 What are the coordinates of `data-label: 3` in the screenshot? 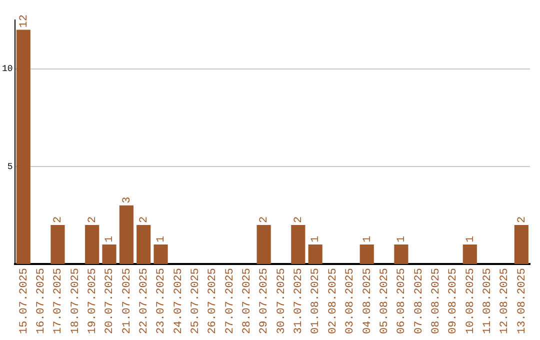 It's located at (127, 200).